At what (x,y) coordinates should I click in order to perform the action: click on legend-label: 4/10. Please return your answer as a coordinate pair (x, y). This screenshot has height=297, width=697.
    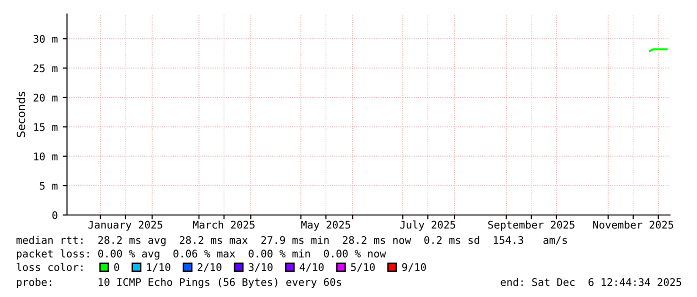
    Looking at the image, I should click on (312, 267).